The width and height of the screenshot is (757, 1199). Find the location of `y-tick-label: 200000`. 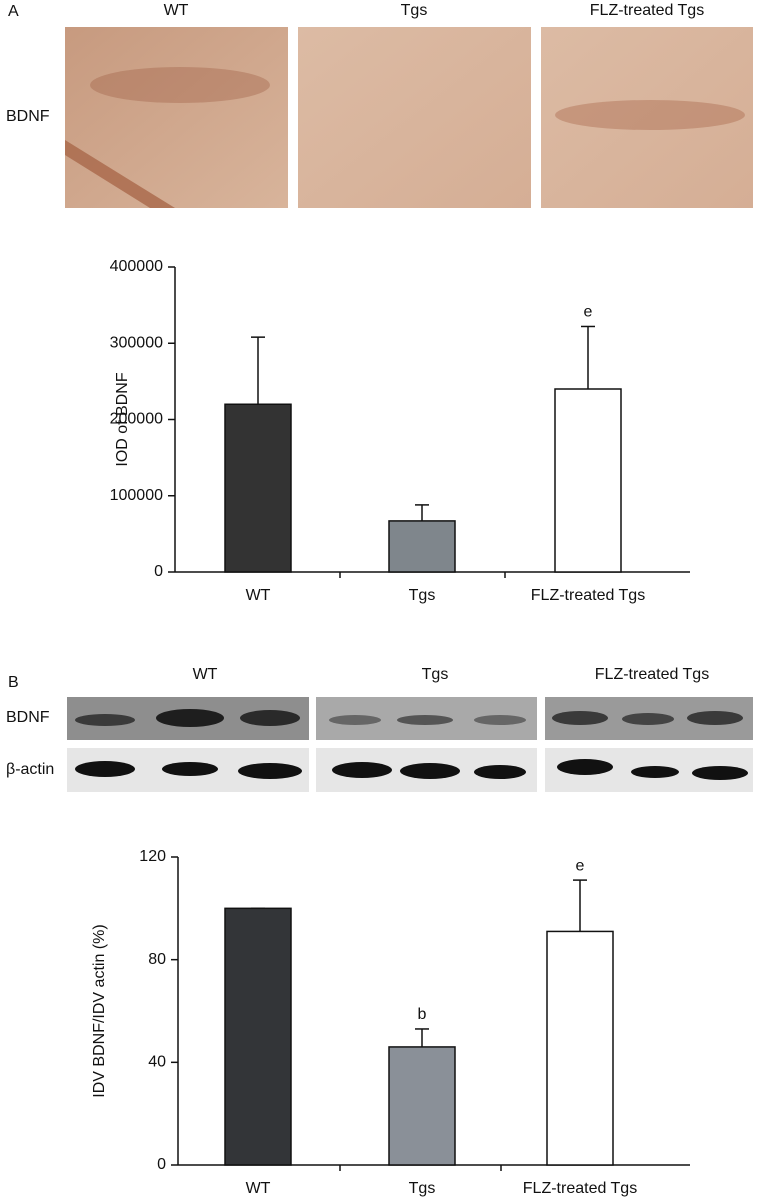

y-tick-label: 200000 is located at coordinates (136, 419).